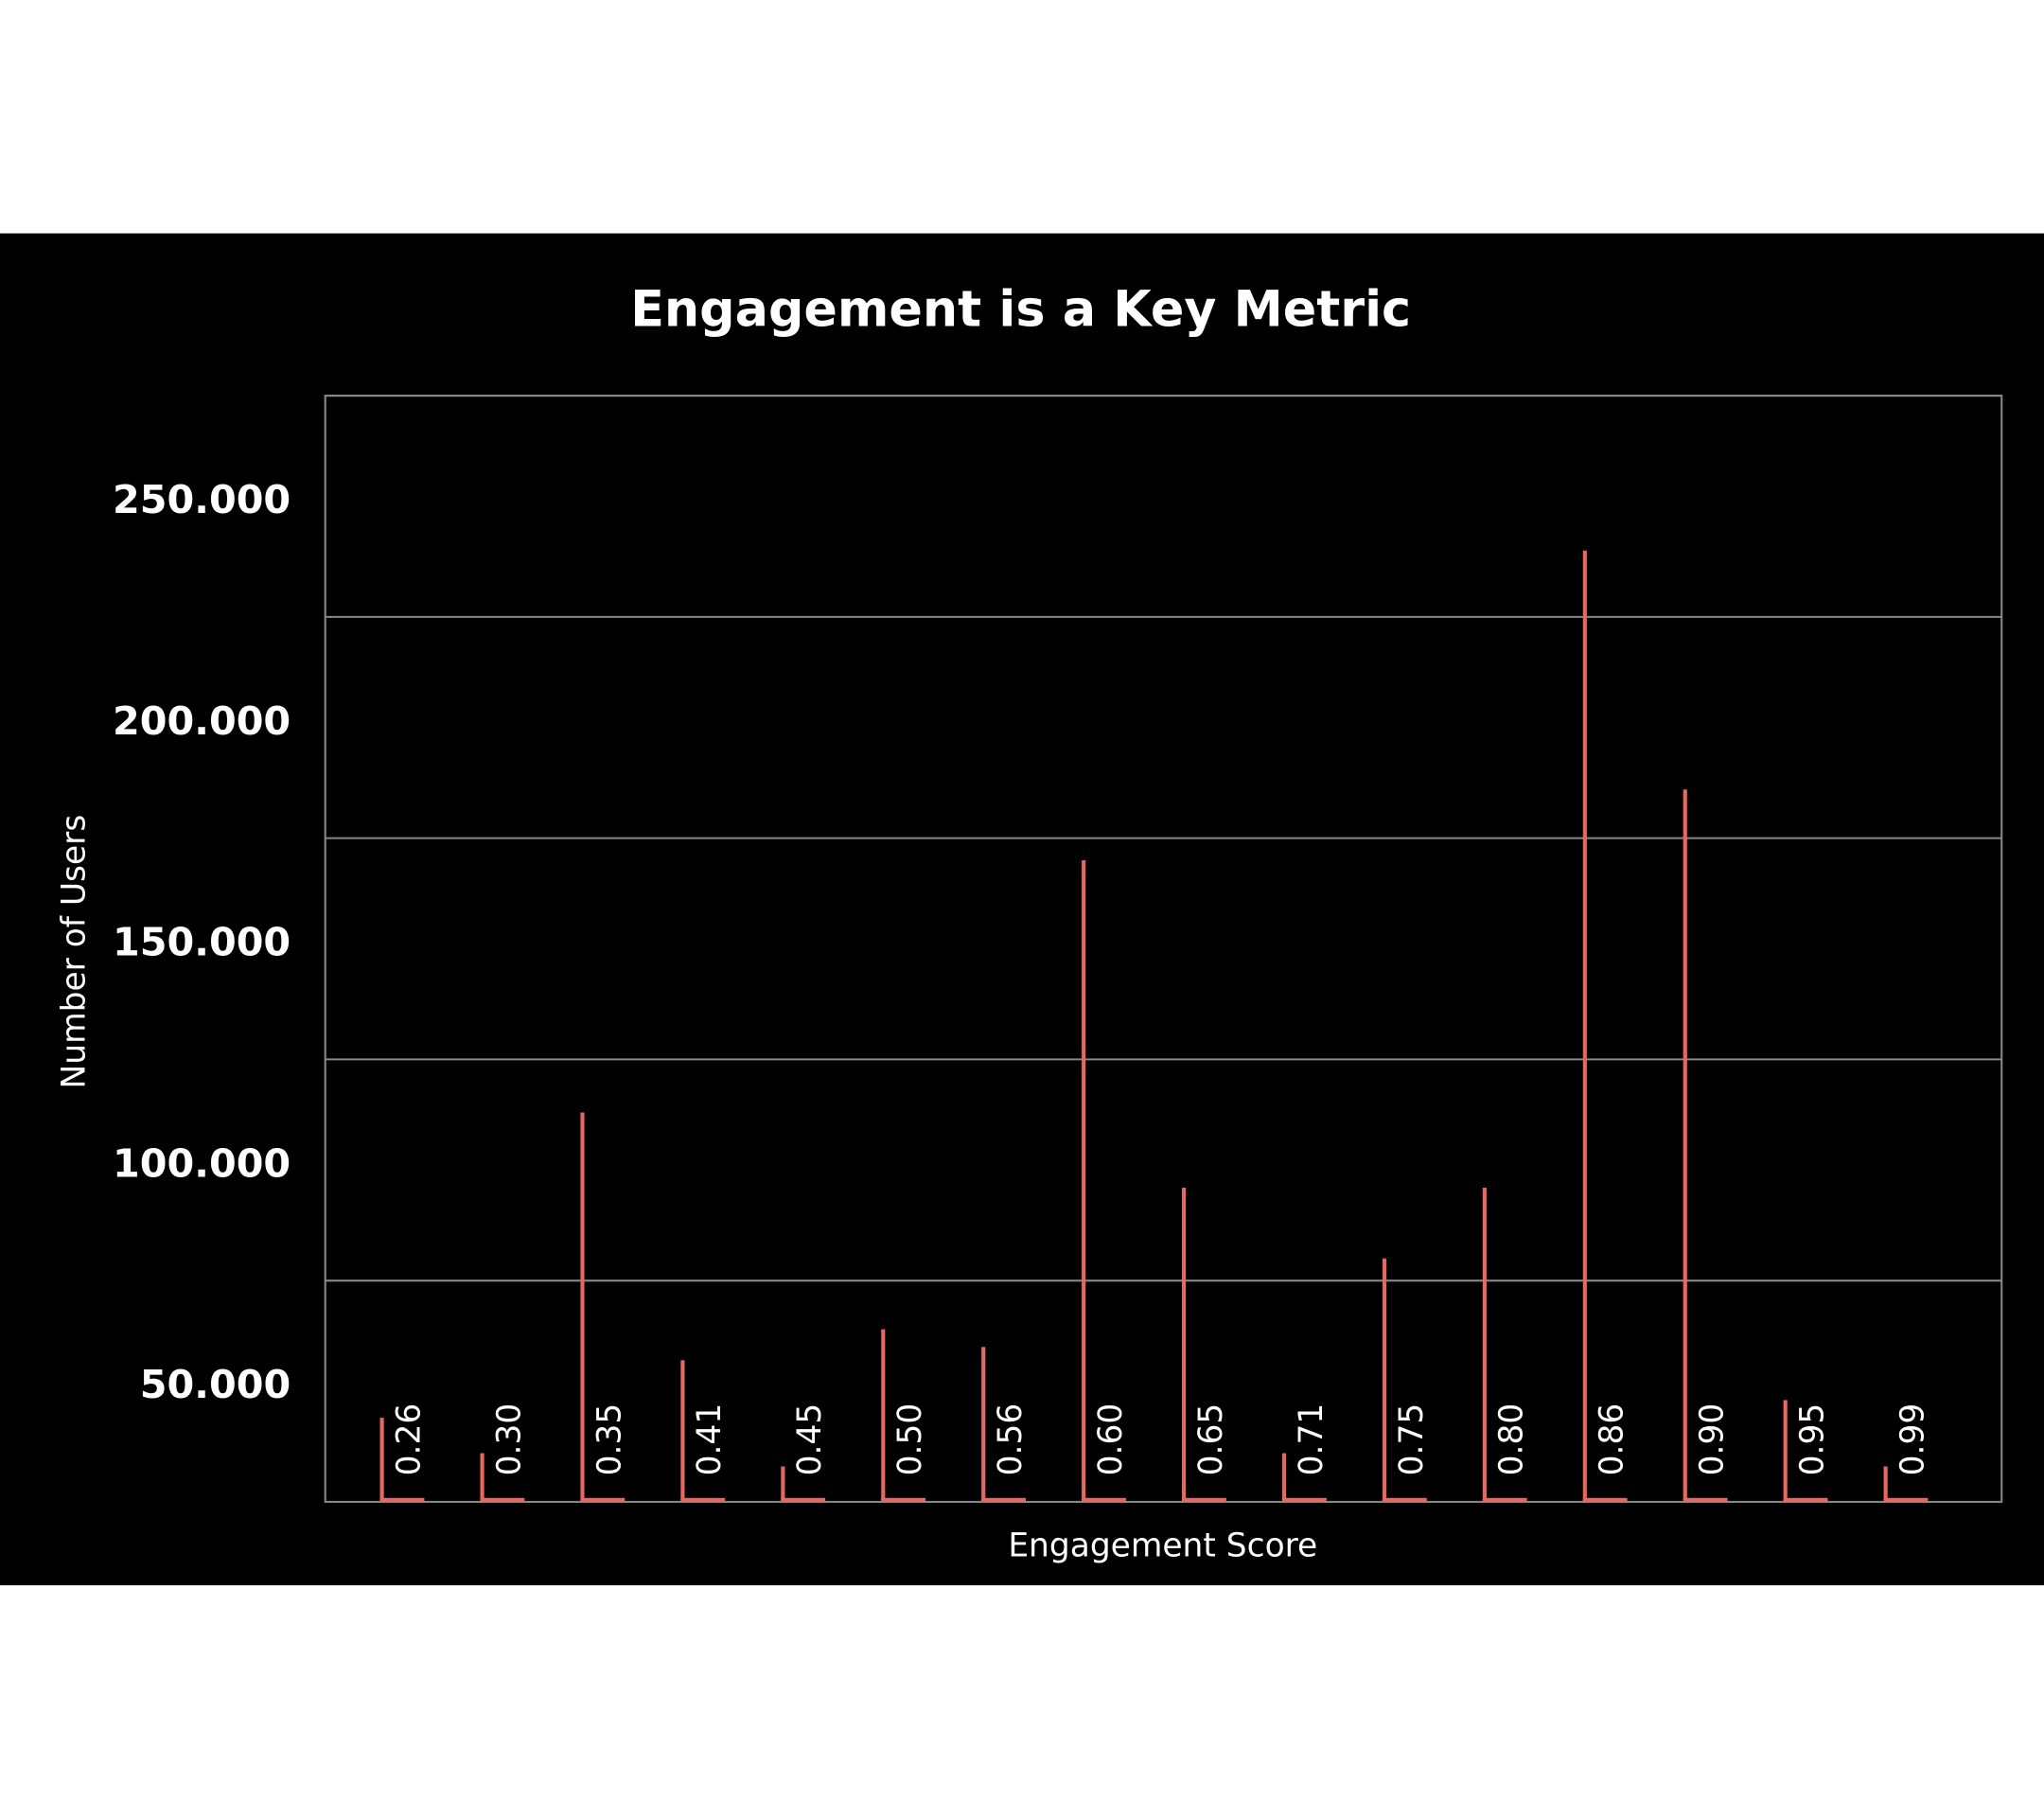 This screenshot has height=1818, width=2044. I want to click on x-tick-label: 0.99, so click(1912, 1439).